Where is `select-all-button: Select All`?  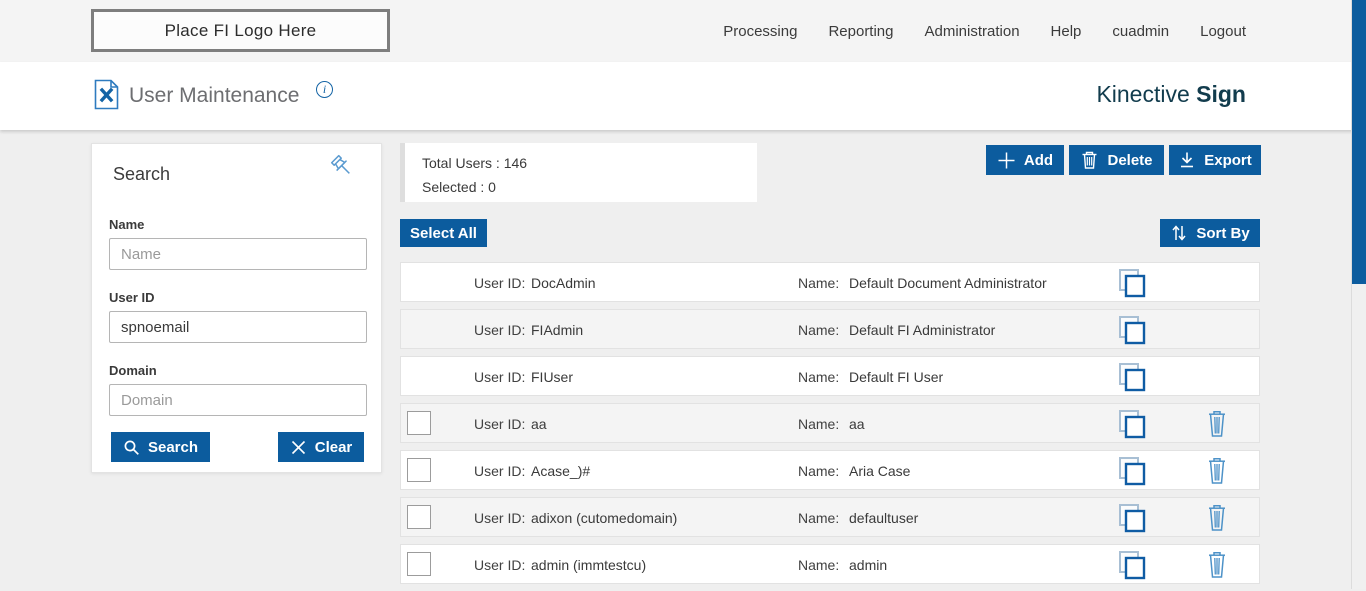 select-all-button: Select All is located at coordinates (443, 233).